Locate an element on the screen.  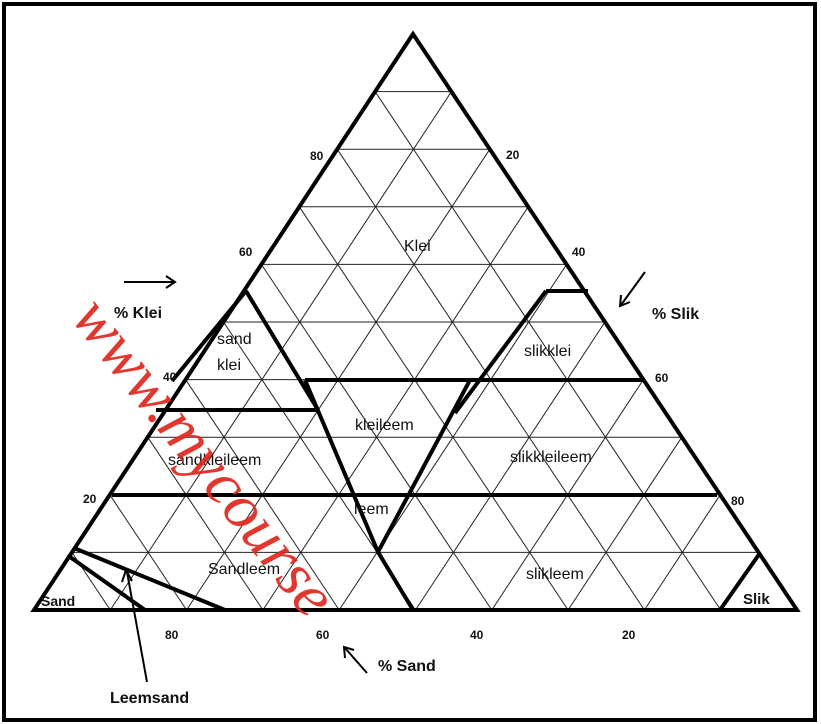
region-kleileem: kleileem is located at coordinates (384, 425).